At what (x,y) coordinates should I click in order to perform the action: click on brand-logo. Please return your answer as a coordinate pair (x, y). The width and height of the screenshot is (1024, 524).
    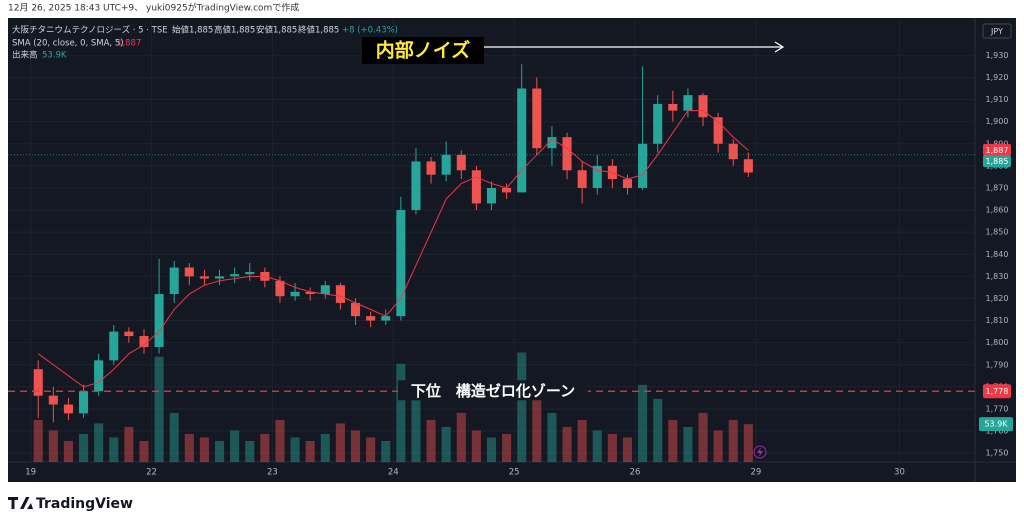
    Looking at the image, I should click on (20, 503).